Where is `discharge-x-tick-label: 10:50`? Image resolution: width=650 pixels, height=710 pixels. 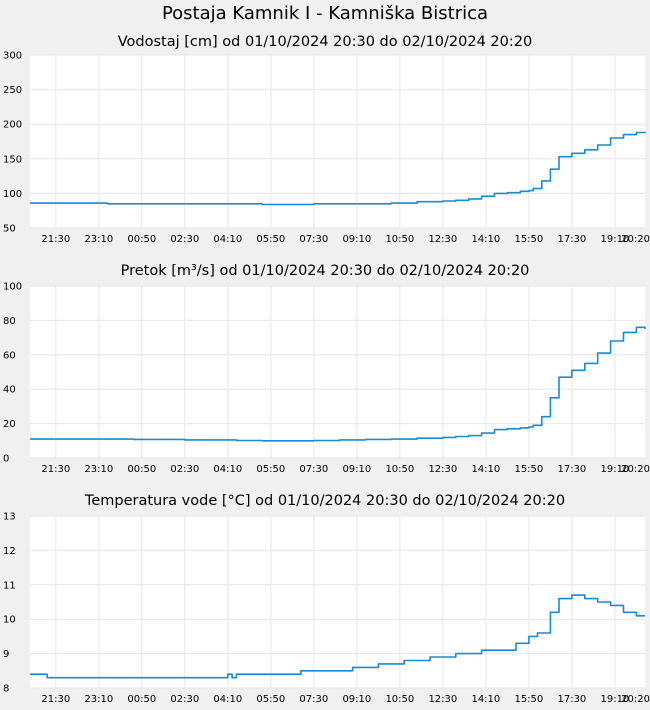
discharge-x-tick-label: 10:50 is located at coordinates (399, 469).